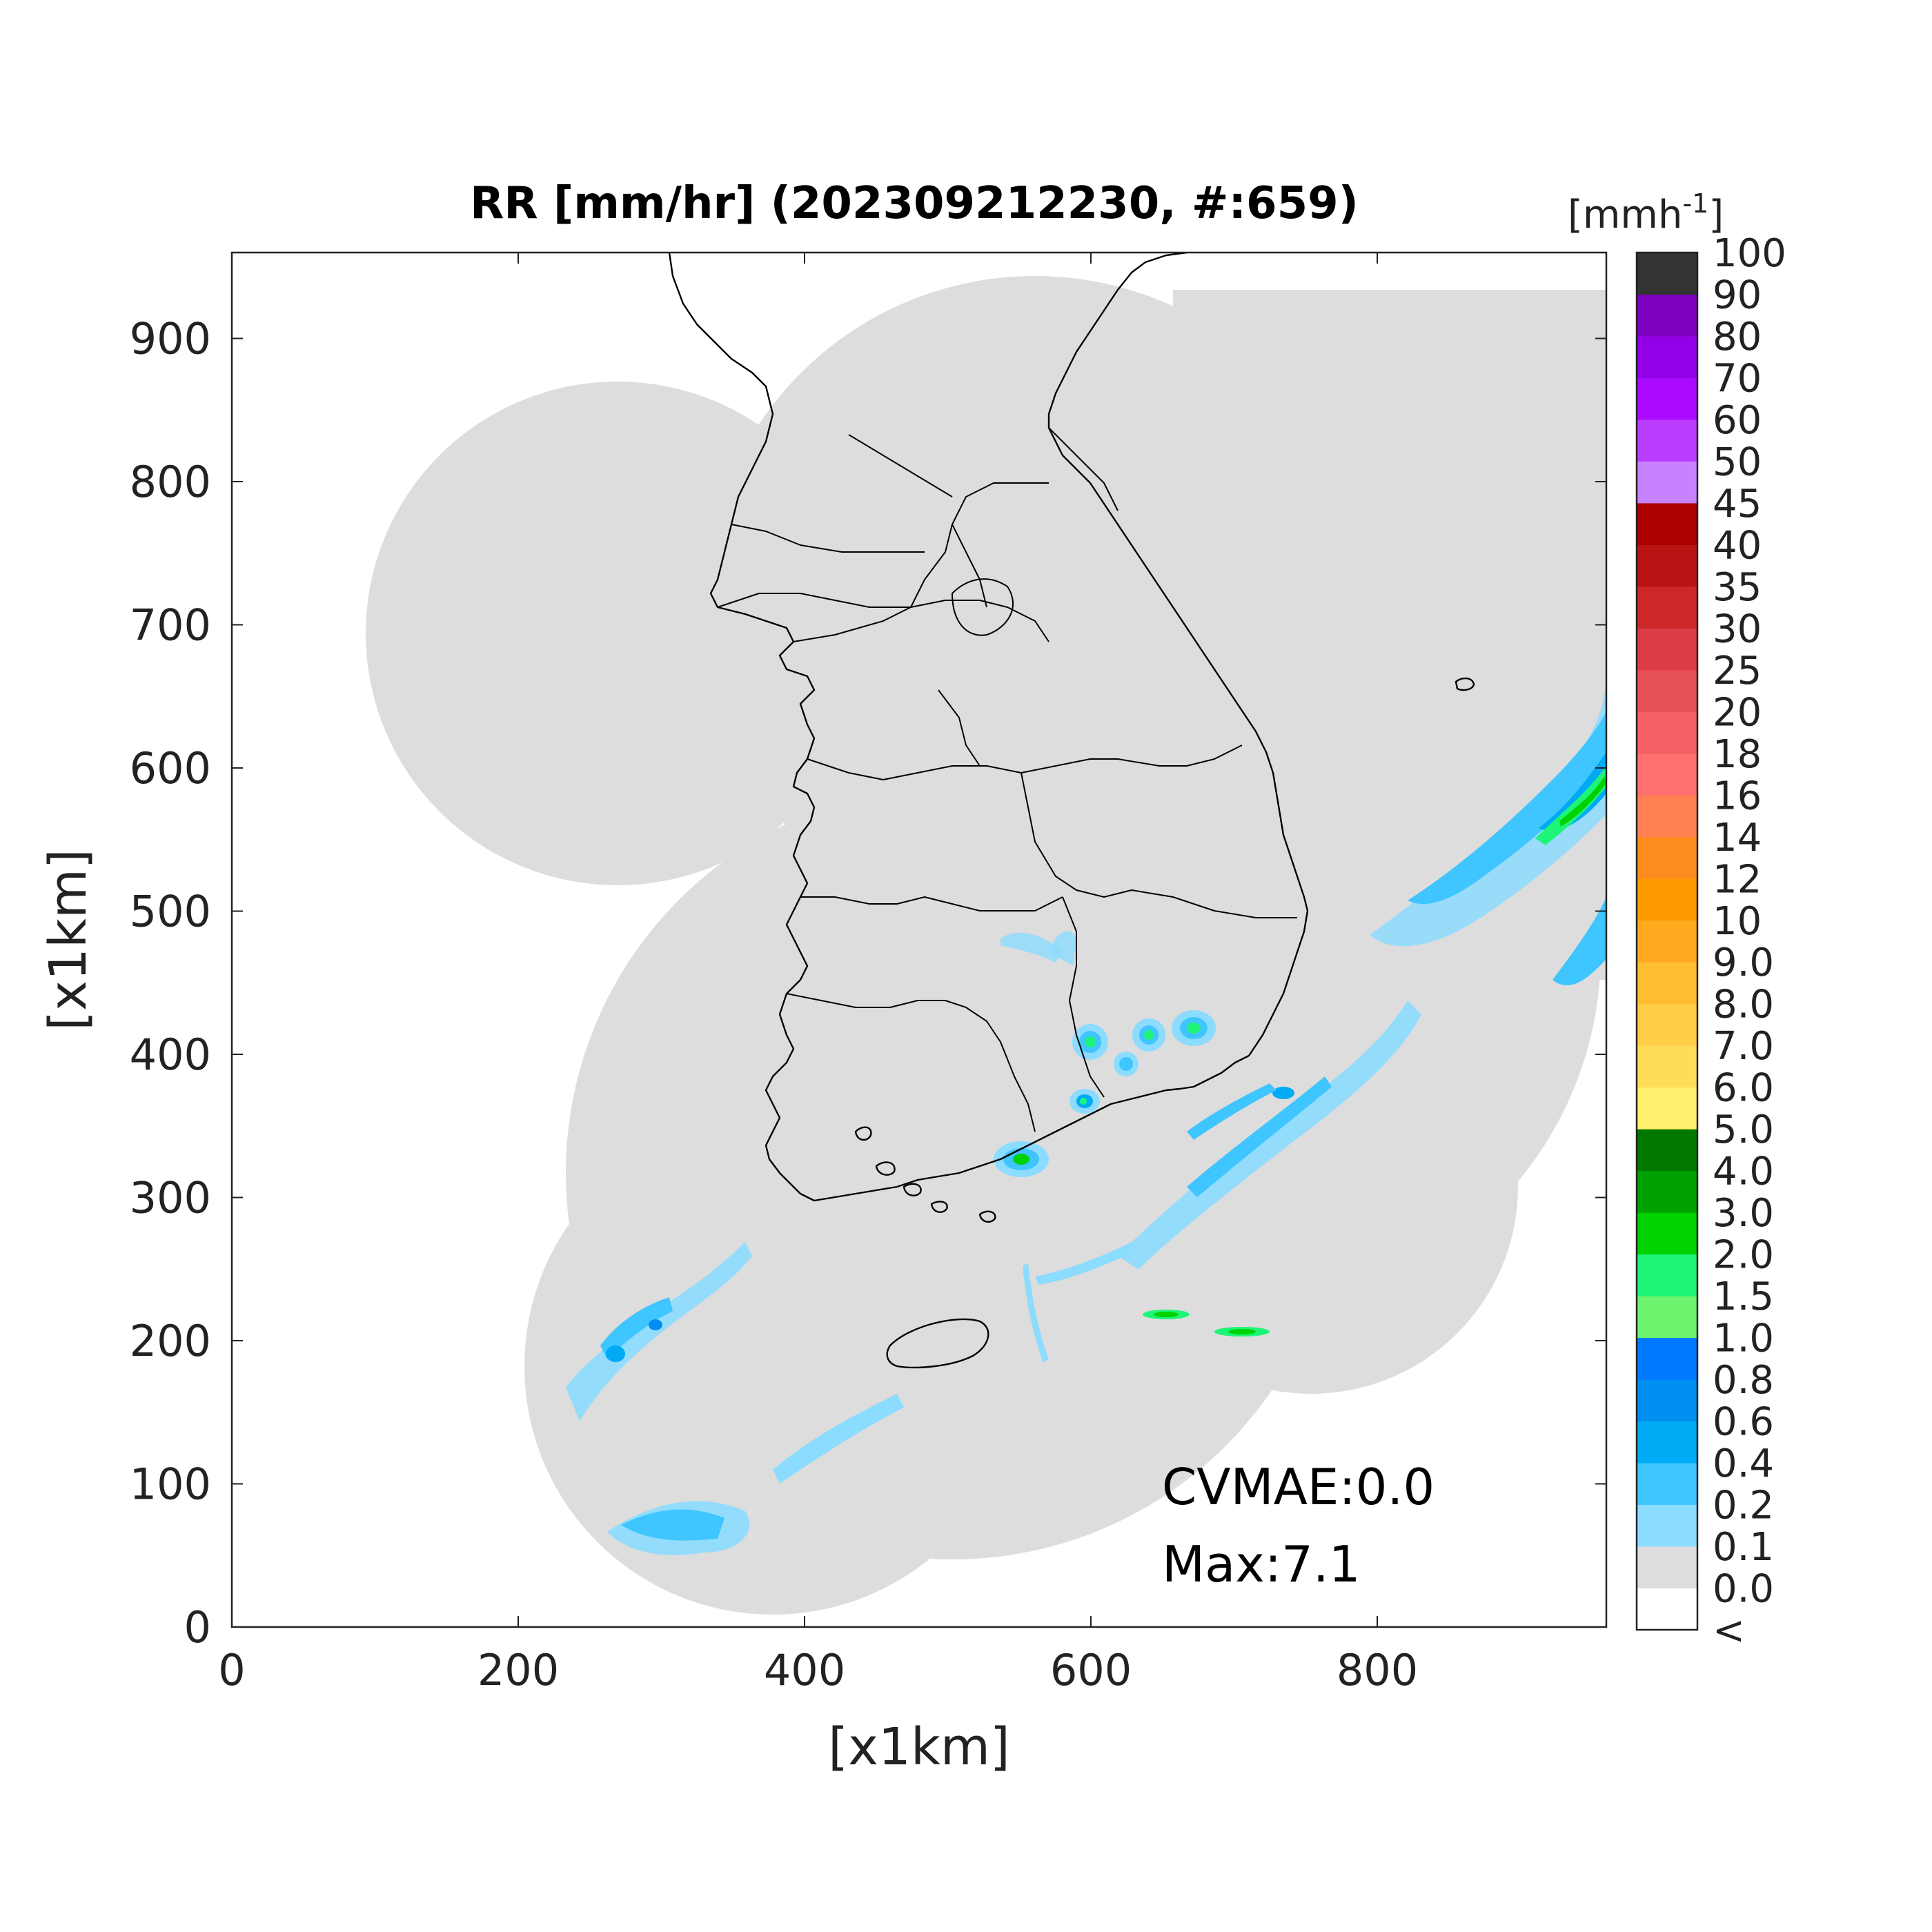 This screenshot has height=1932, width=1932. Describe the element at coordinates (1737, 671) in the screenshot. I see `colorbar-tick-label: 25` at that location.